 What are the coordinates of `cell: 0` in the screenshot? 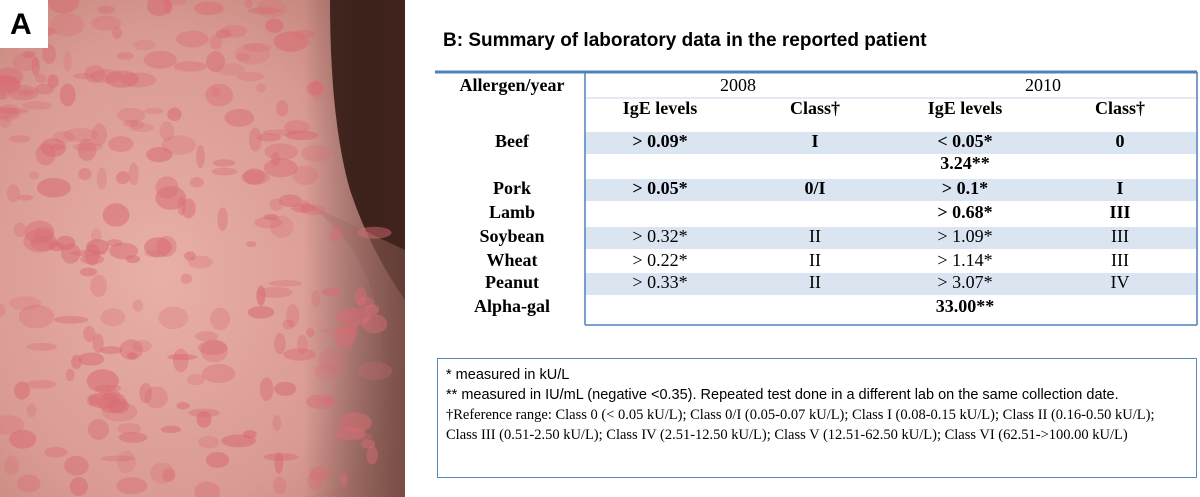 It's located at (1120, 141).